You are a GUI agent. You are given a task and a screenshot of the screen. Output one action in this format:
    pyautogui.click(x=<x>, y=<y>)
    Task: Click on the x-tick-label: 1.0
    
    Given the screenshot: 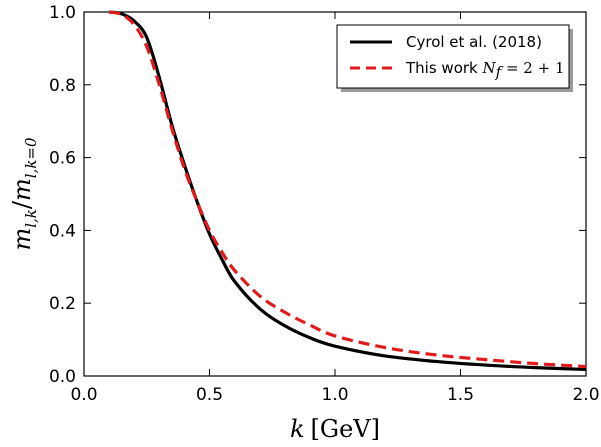 What is the action you would take?
    pyautogui.click(x=334, y=395)
    